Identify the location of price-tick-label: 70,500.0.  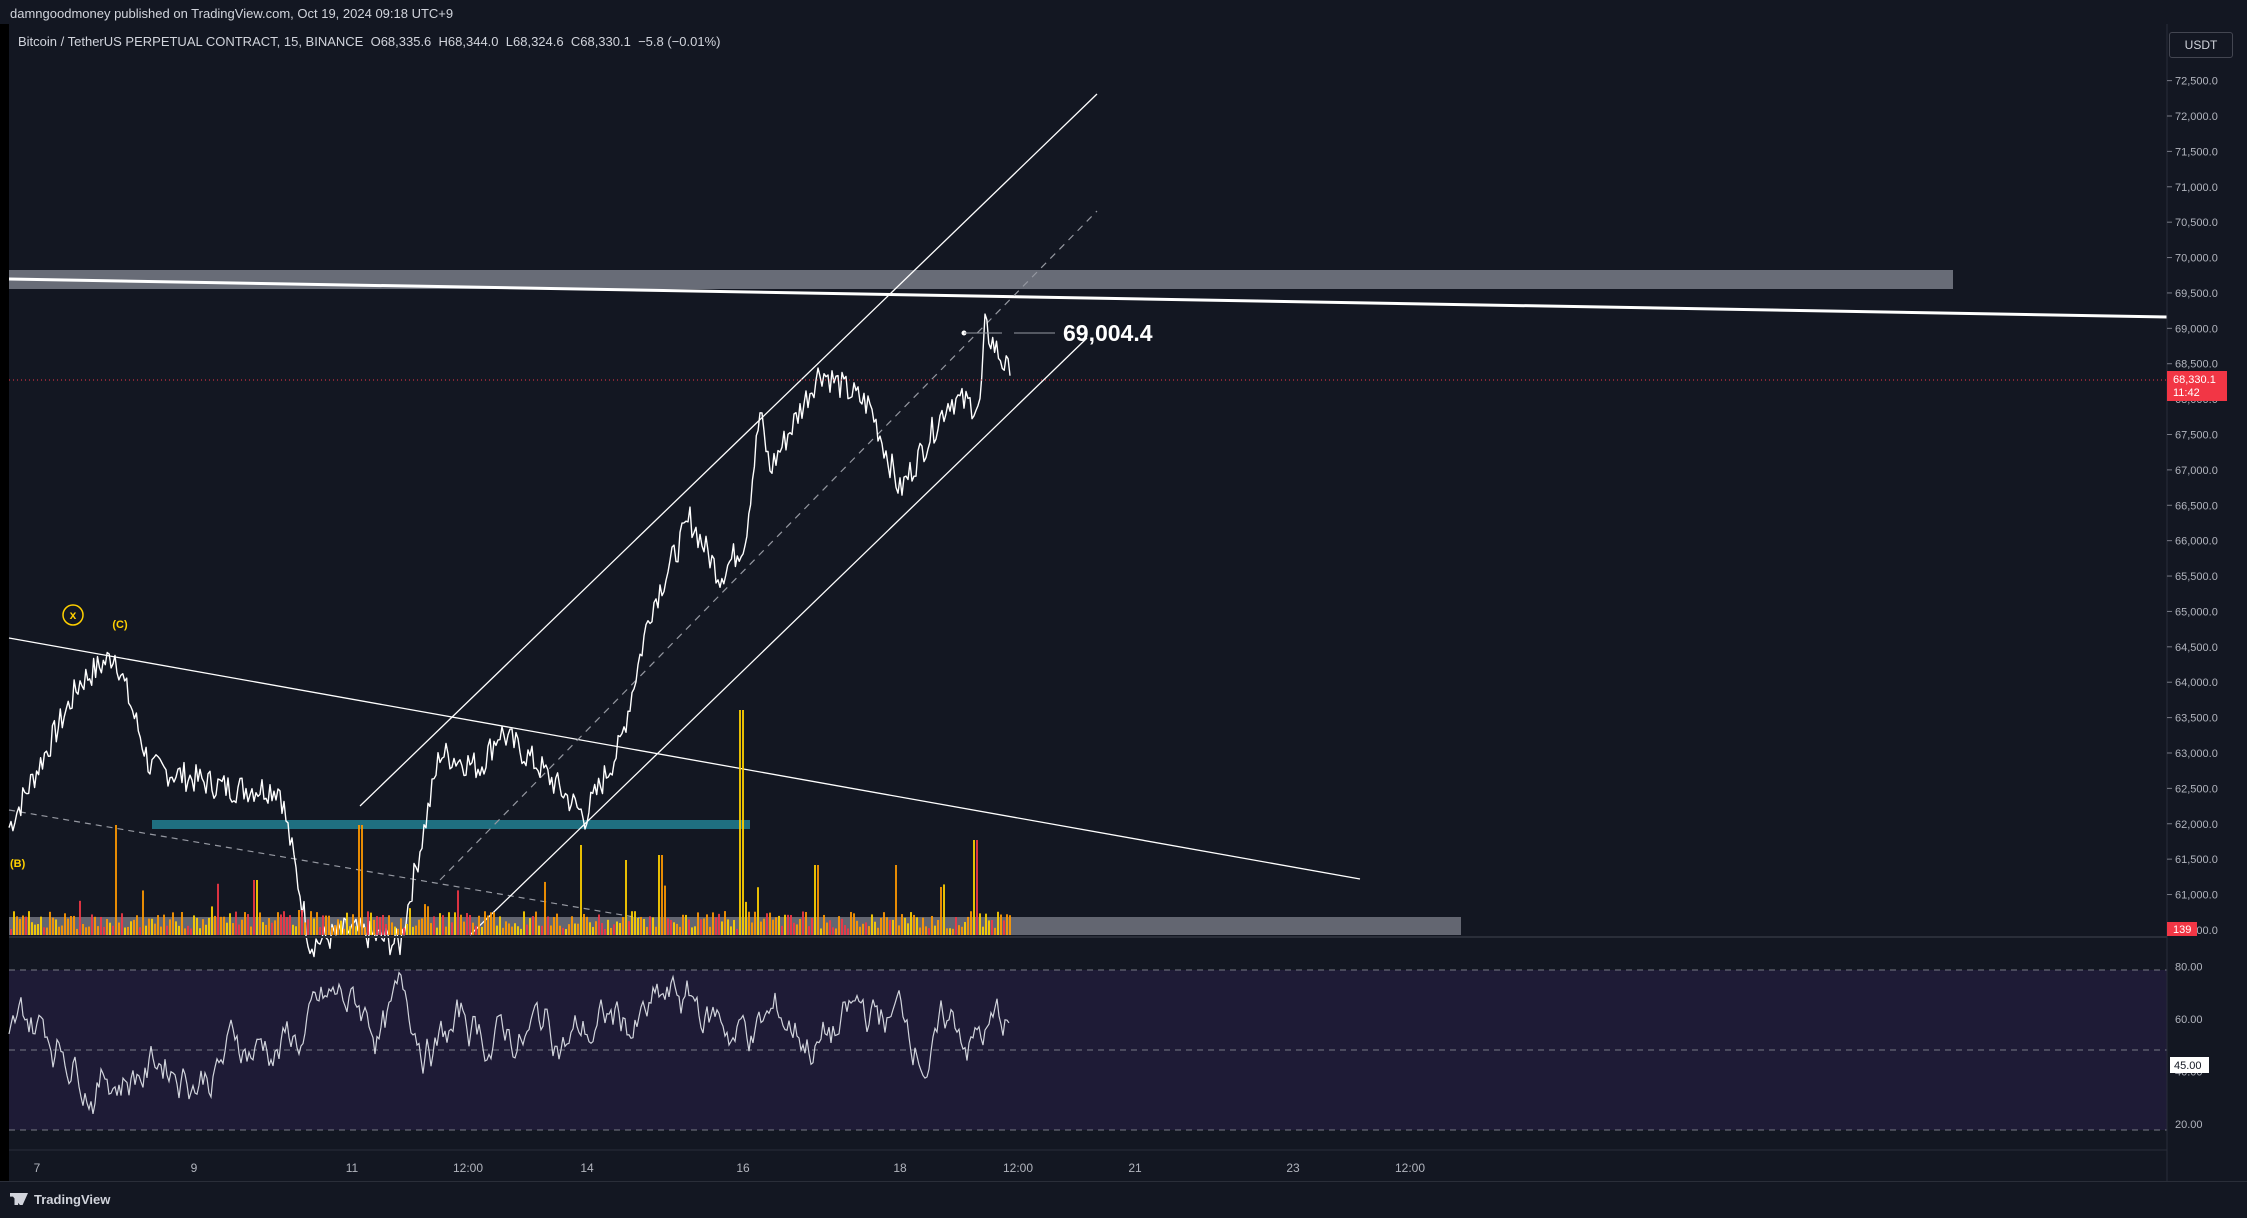
(2196, 223).